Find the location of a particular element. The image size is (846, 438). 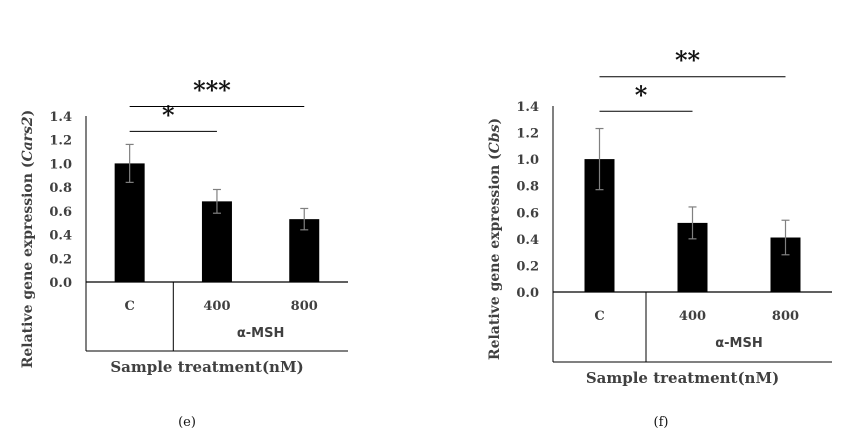

y-axis-label: Relative gene expression (Cars2) is located at coordinates (28, 239).